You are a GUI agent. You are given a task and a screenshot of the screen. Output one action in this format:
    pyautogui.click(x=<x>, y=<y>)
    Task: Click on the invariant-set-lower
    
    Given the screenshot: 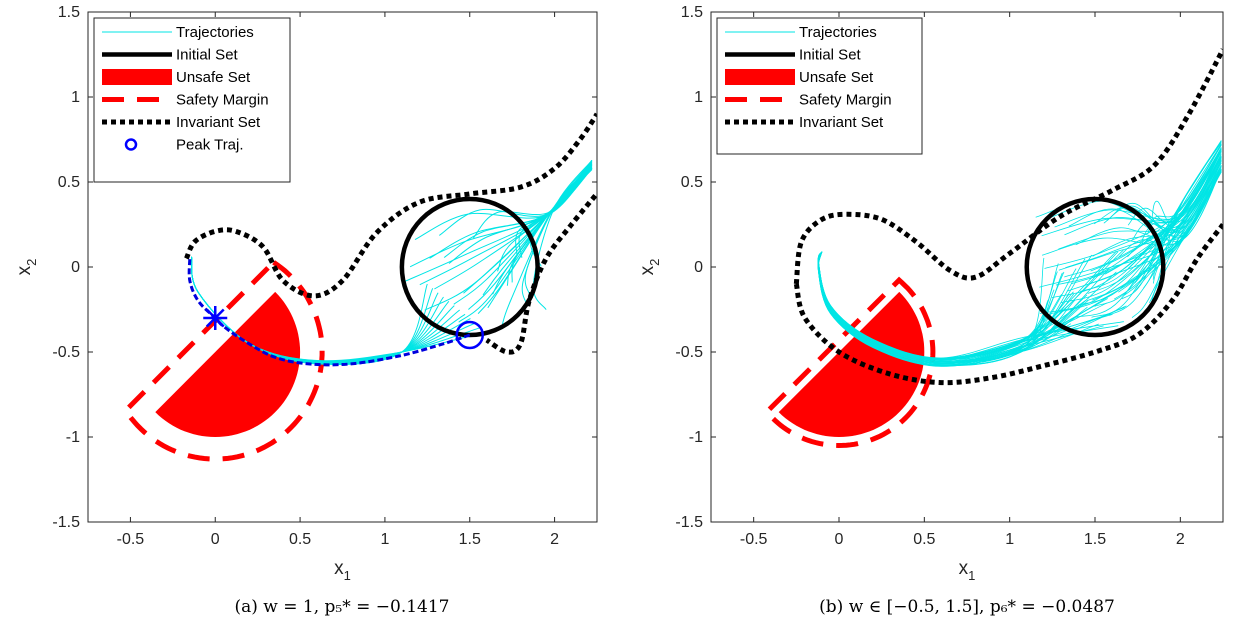 What is the action you would take?
    pyautogui.click(x=541, y=274)
    